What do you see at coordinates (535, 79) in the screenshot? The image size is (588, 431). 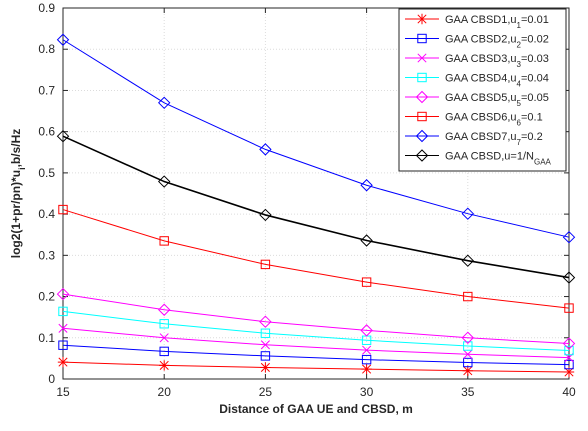 I see `legend-label-tail: =0.04` at bounding box center [535, 79].